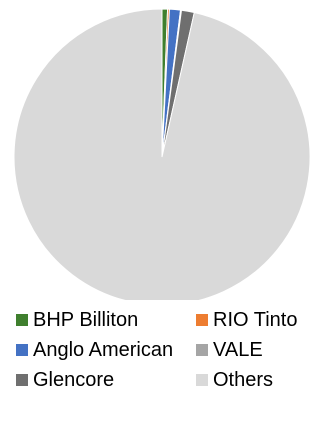 The image size is (331, 423). I want to click on legend-item-glencore: Glencore, so click(65, 380).